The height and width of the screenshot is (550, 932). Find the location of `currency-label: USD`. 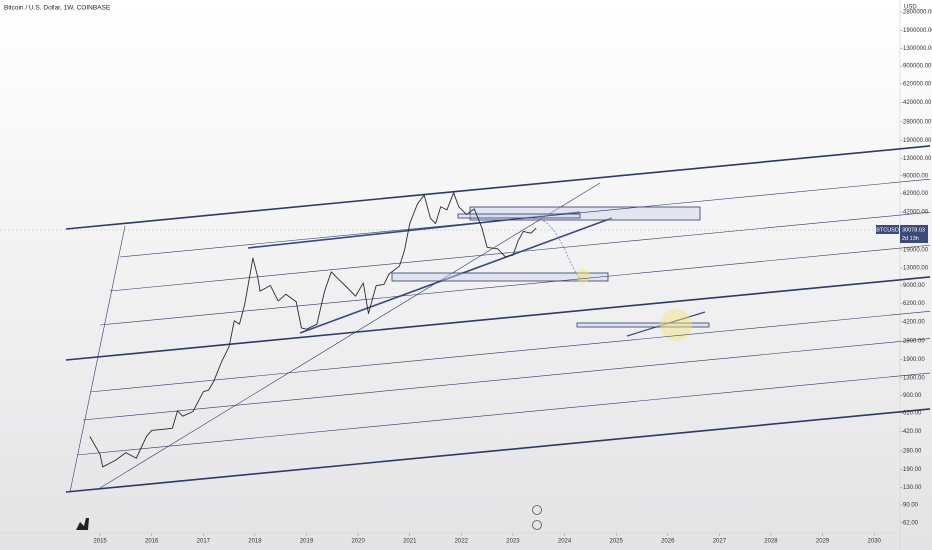

currency-label: USD is located at coordinates (910, 8).